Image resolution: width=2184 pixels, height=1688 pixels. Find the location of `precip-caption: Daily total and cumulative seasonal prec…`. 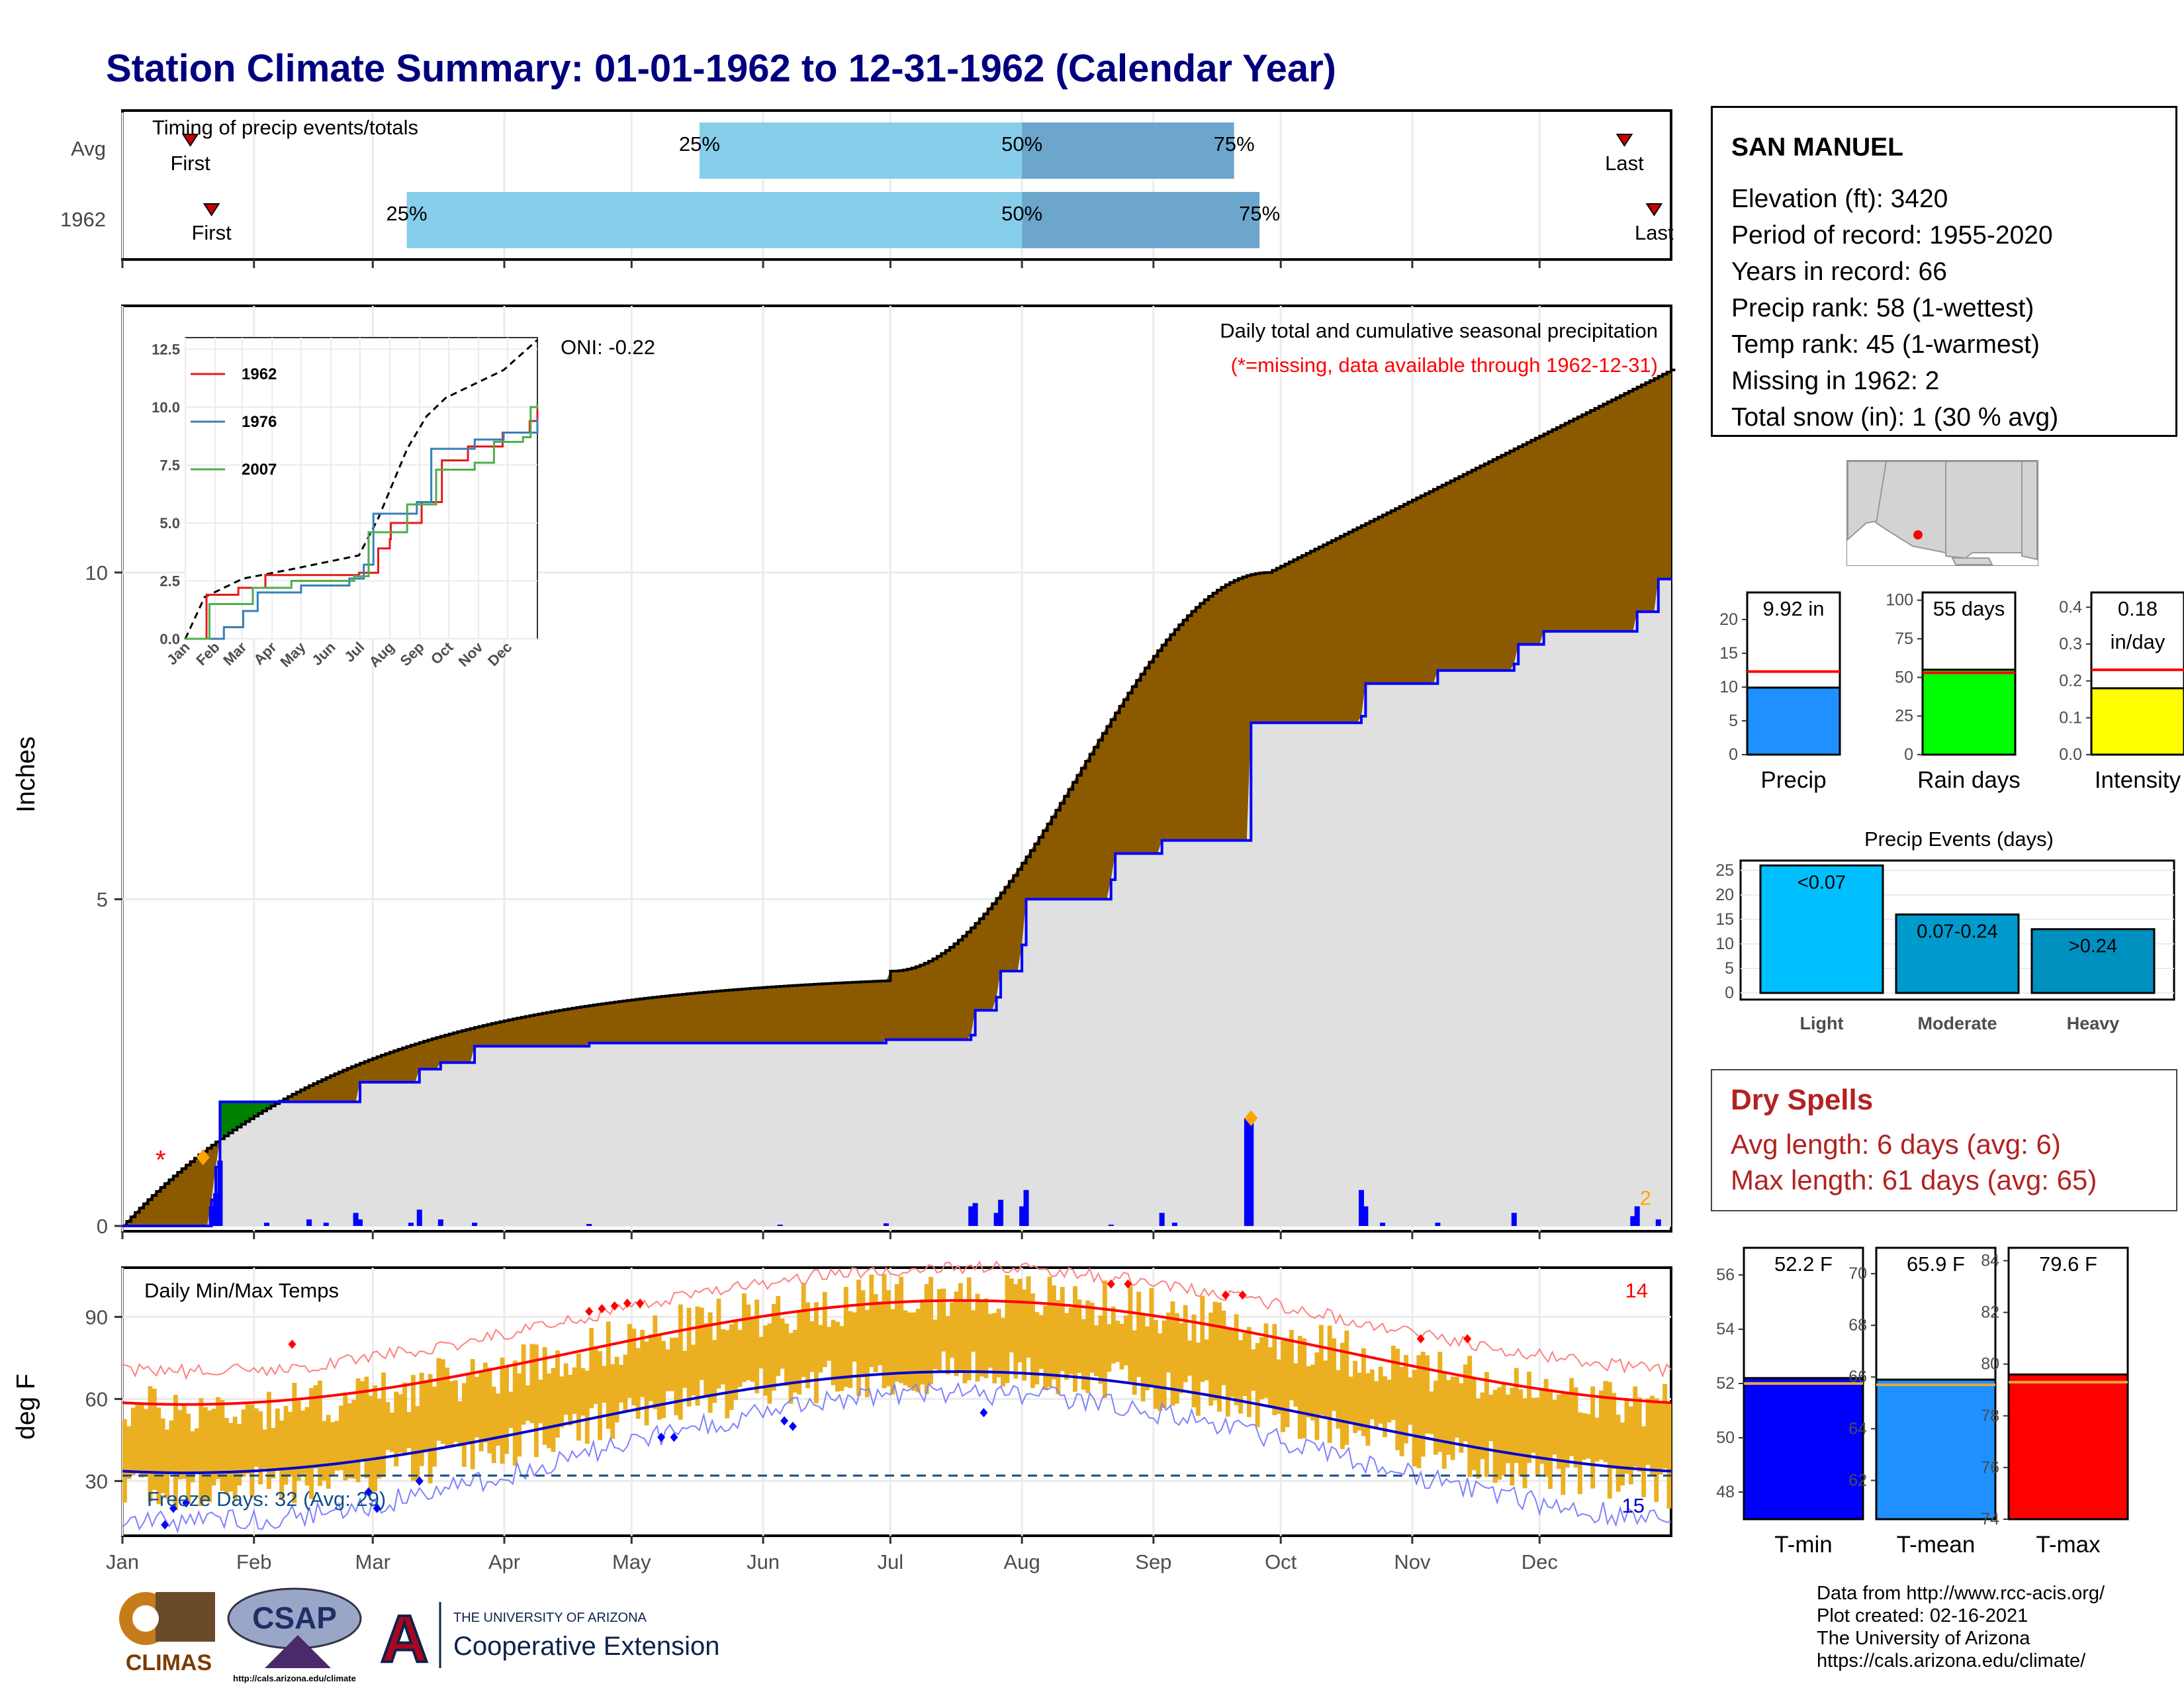

precip-caption: Daily total and cumulative seasonal prec… is located at coordinates (1439, 330).